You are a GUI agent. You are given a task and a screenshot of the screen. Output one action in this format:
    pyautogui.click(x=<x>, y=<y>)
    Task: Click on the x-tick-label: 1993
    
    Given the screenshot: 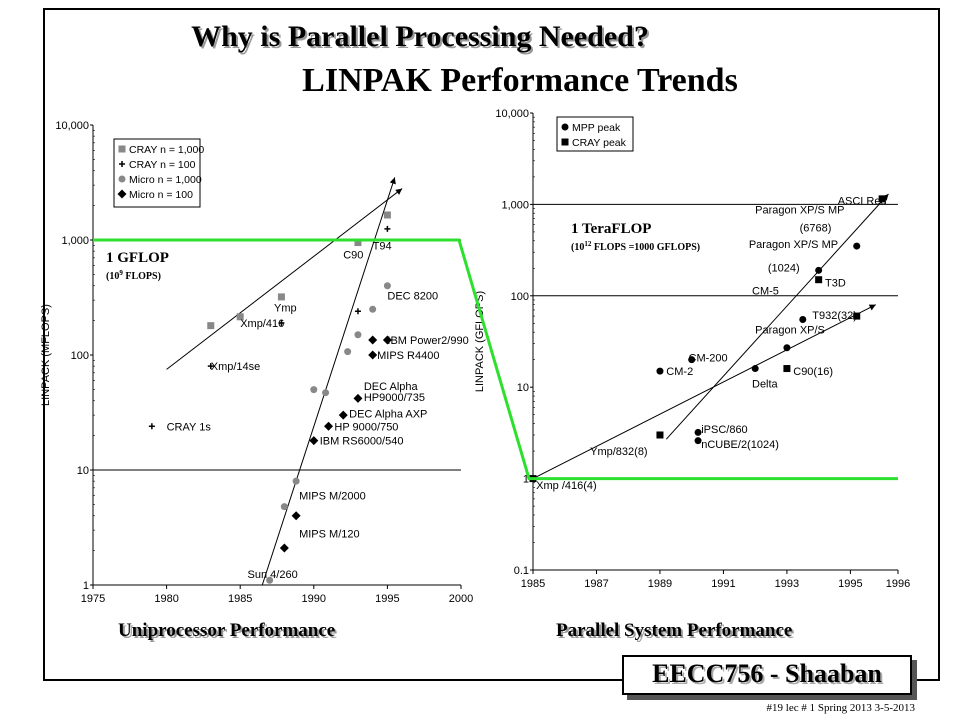 What is the action you would take?
    pyautogui.click(x=787, y=584)
    